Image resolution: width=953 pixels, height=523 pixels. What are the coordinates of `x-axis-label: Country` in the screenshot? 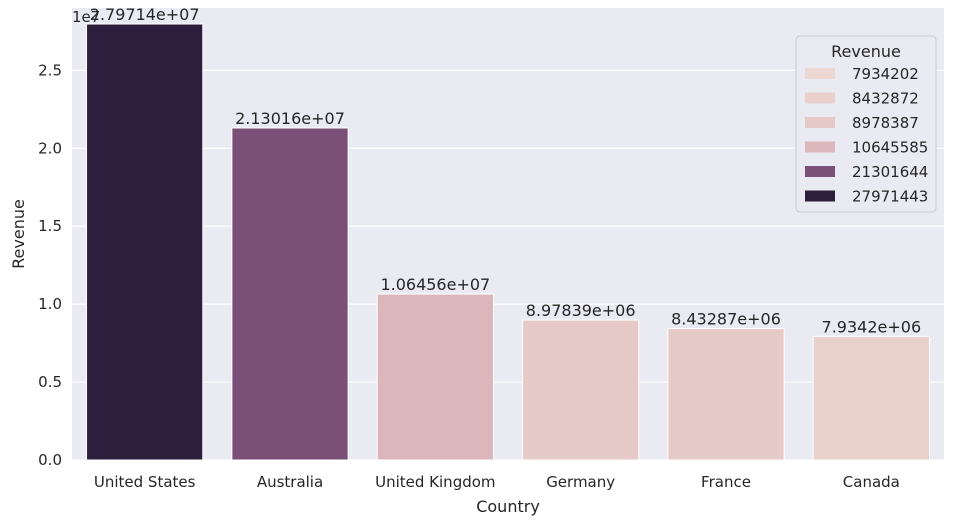 It's located at (508, 506).